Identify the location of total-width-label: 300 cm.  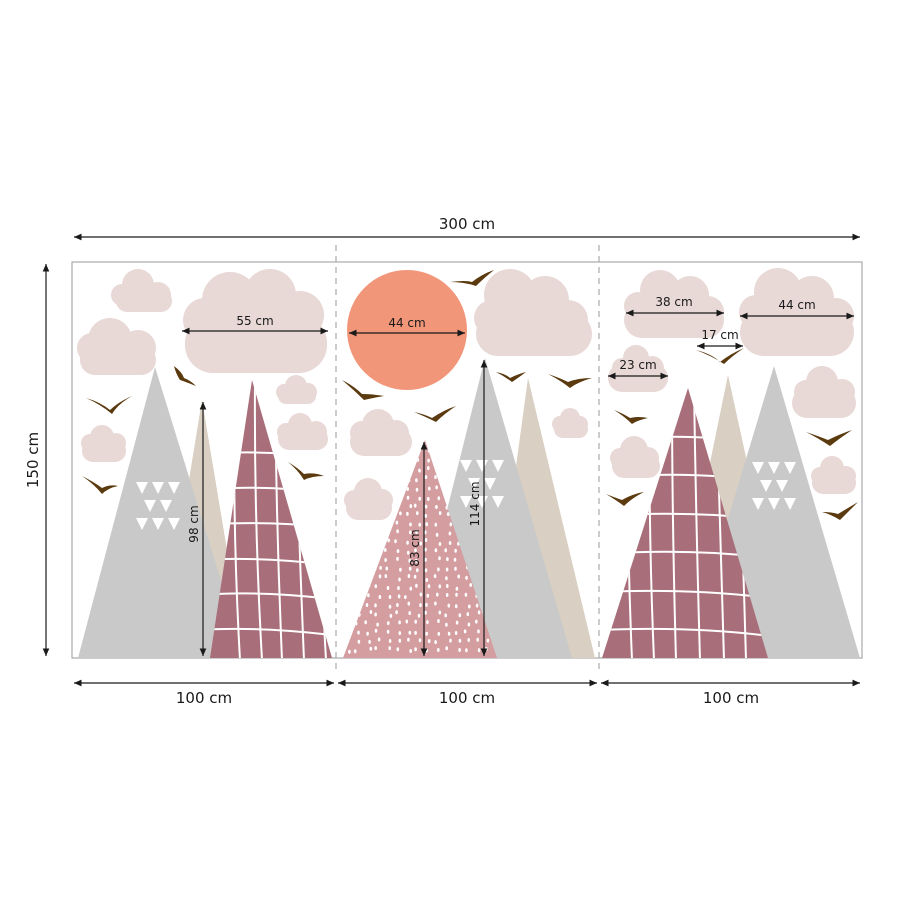
(467, 224).